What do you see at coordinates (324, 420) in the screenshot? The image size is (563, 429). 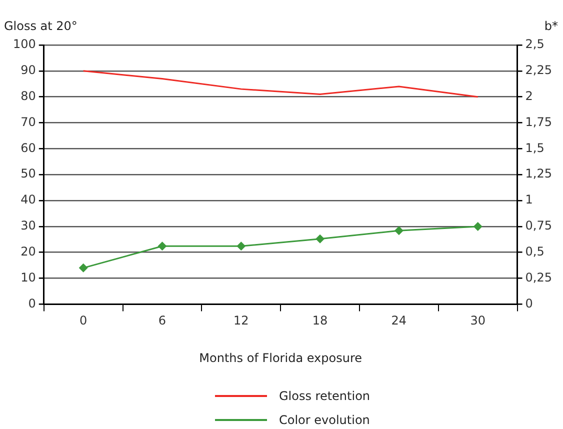 I see `legend-label: Color evolution` at bounding box center [324, 420].